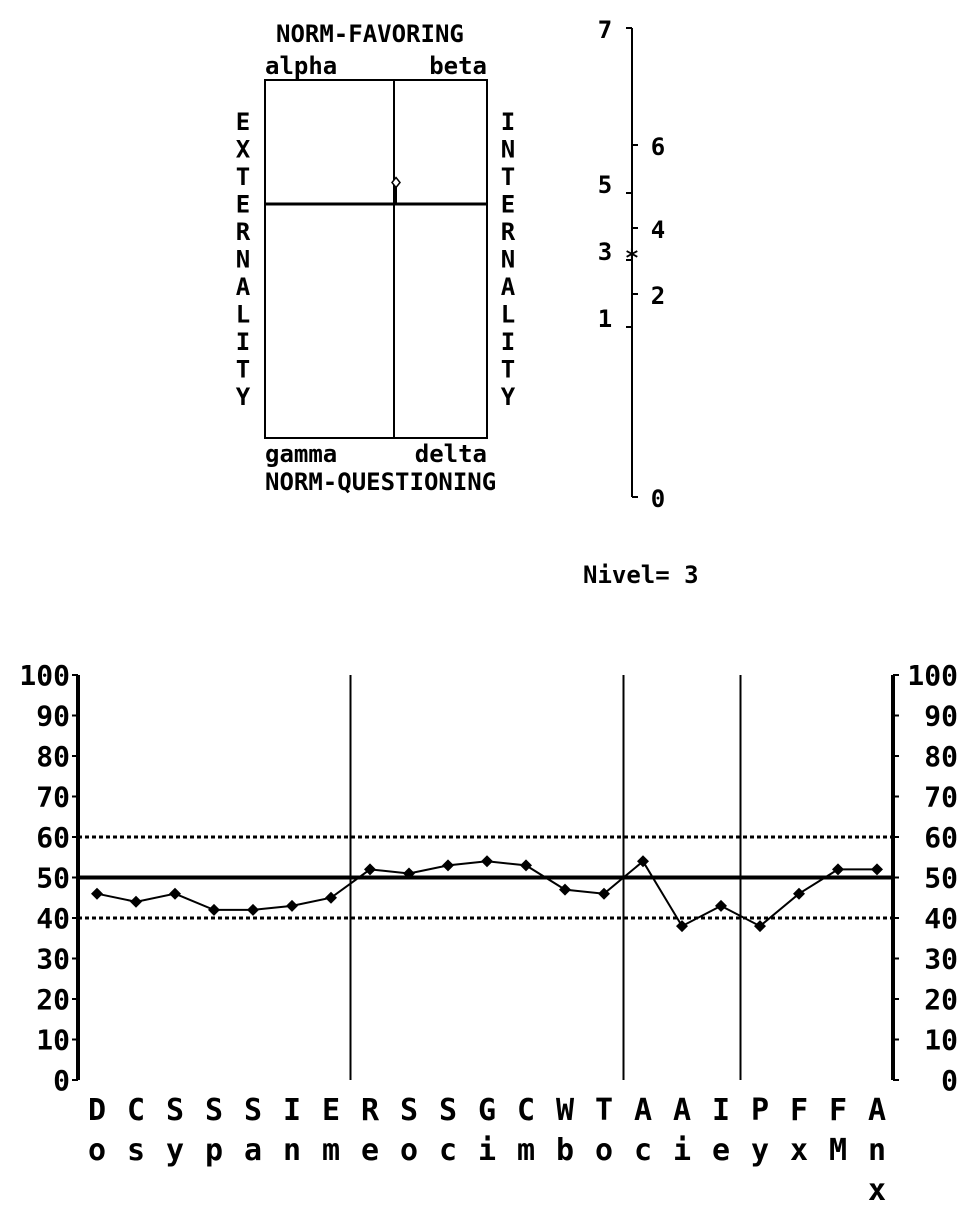 Image resolution: width=959 pixels, height=1212 pixels. I want to click on quadrant-bottom-title: NORM-QUESTIONING, so click(380, 482).